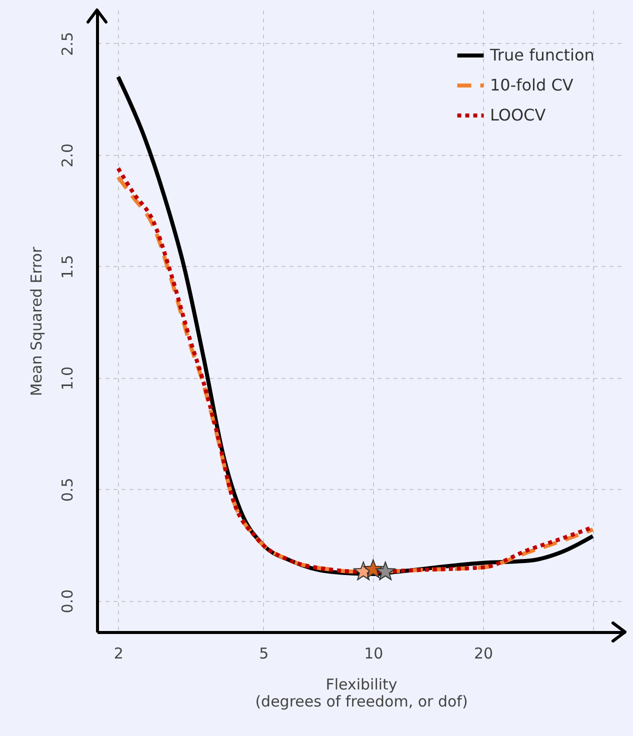 This screenshot has height=736, width=633. What do you see at coordinates (67, 155) in the screenshot?
I see `y-tick-label: 2.0` at bounding box center [67, 155].